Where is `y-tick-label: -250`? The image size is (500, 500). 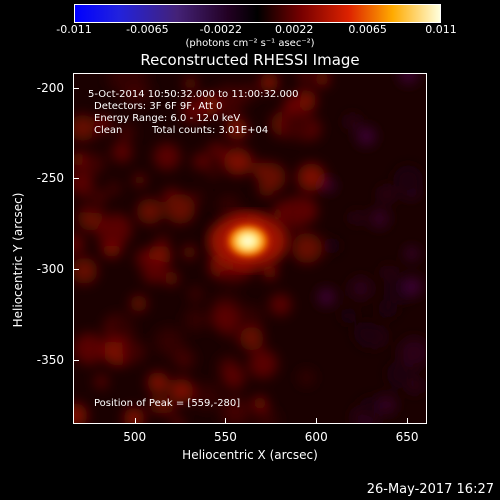
y-tick-label: -250 is located at coordinates (50, 178).